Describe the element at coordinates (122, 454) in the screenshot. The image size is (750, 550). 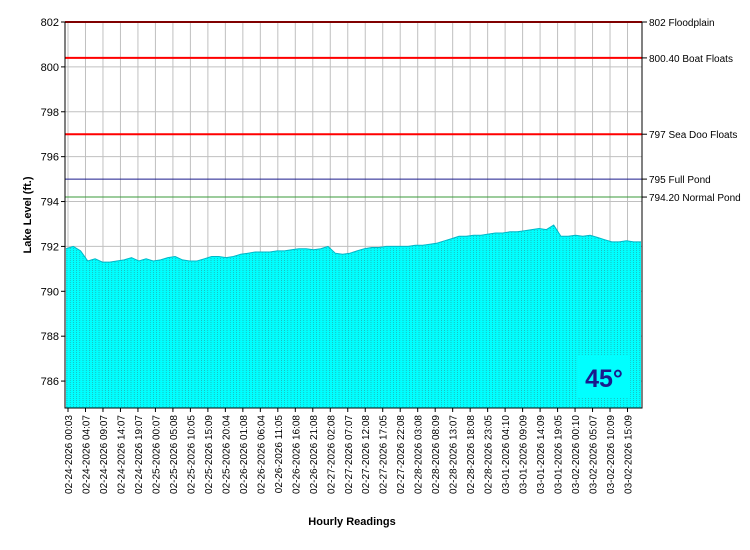
I see `x-tick-label: 02-24-2026 14:07` at that location.